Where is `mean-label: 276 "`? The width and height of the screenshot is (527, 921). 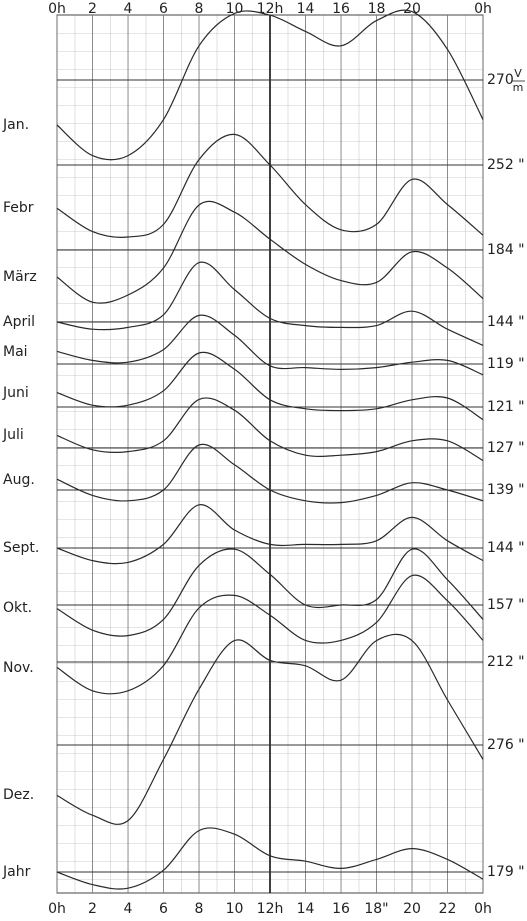
mean-label: 276 " is located at coordinates (506, 745).